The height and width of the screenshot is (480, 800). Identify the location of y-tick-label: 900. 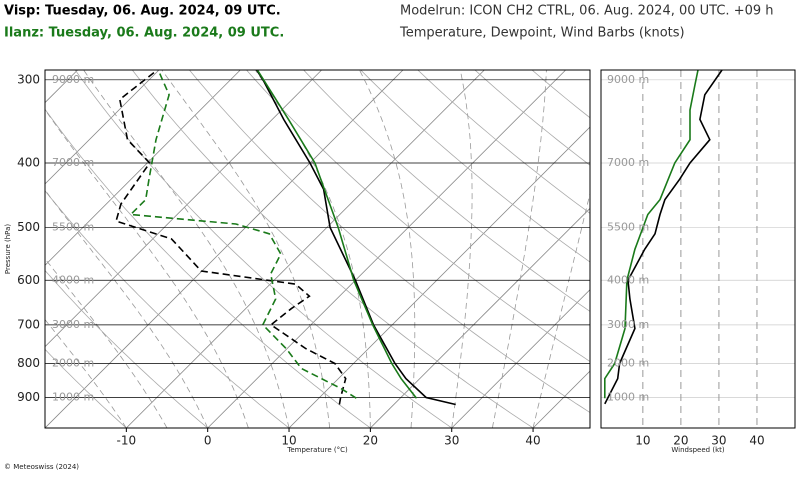
(28, 397).